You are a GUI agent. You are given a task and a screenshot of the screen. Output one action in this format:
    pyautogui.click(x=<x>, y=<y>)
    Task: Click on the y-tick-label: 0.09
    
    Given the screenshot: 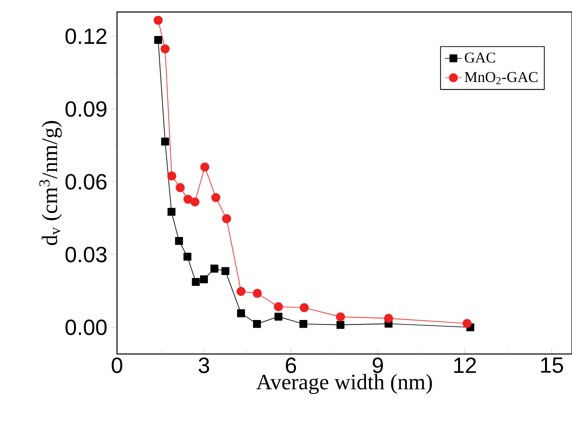 What is the action you would take?
    pyautogui.click(x=86, y=109)
    